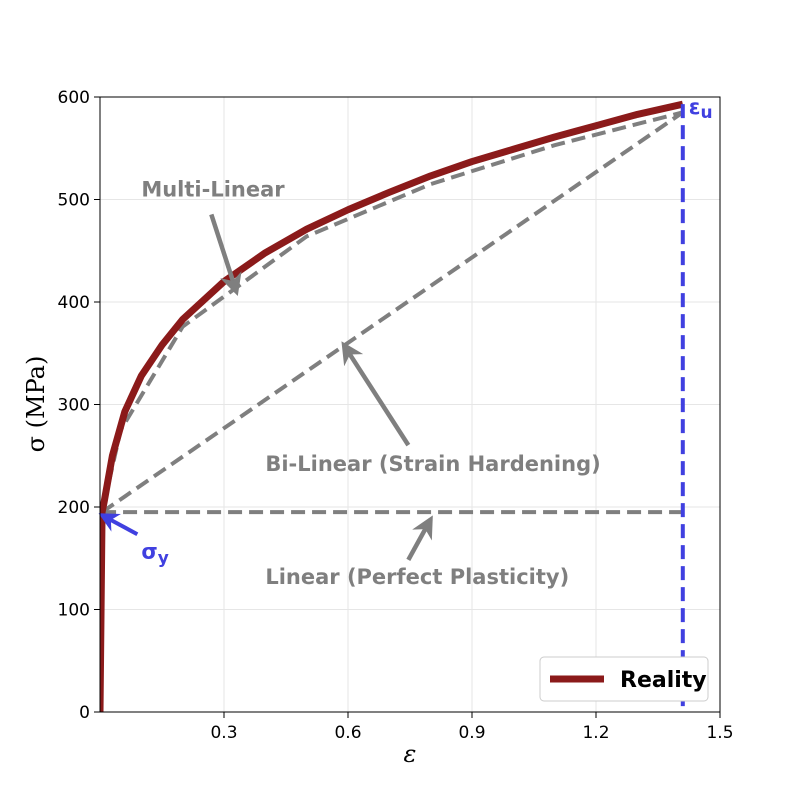 The image size is (800, 800). What do you see at coordinates (432, 464) in the screenshot?
I see `annotation-label-bilinear: Bi-Linear (Strain Hardening)` at bounding box center [432, 464].